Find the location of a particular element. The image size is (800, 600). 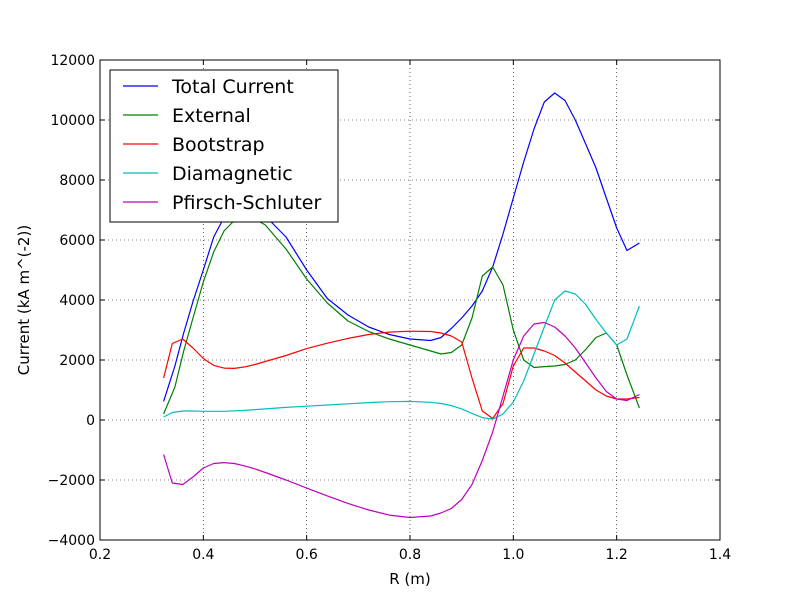

x-tick-label: 1.2 is located at coordinates (617, 555).